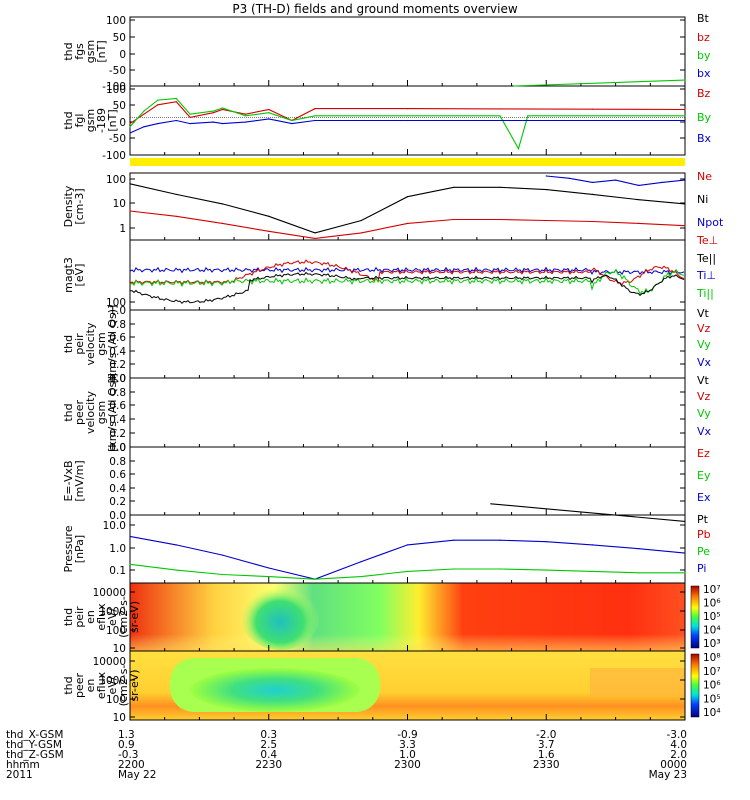  What do you see at coordinates (112, 344) in the screenshot?
I see `y-axis-label-line: [km/s (All Qs)]` at bounding box center [112, 344].